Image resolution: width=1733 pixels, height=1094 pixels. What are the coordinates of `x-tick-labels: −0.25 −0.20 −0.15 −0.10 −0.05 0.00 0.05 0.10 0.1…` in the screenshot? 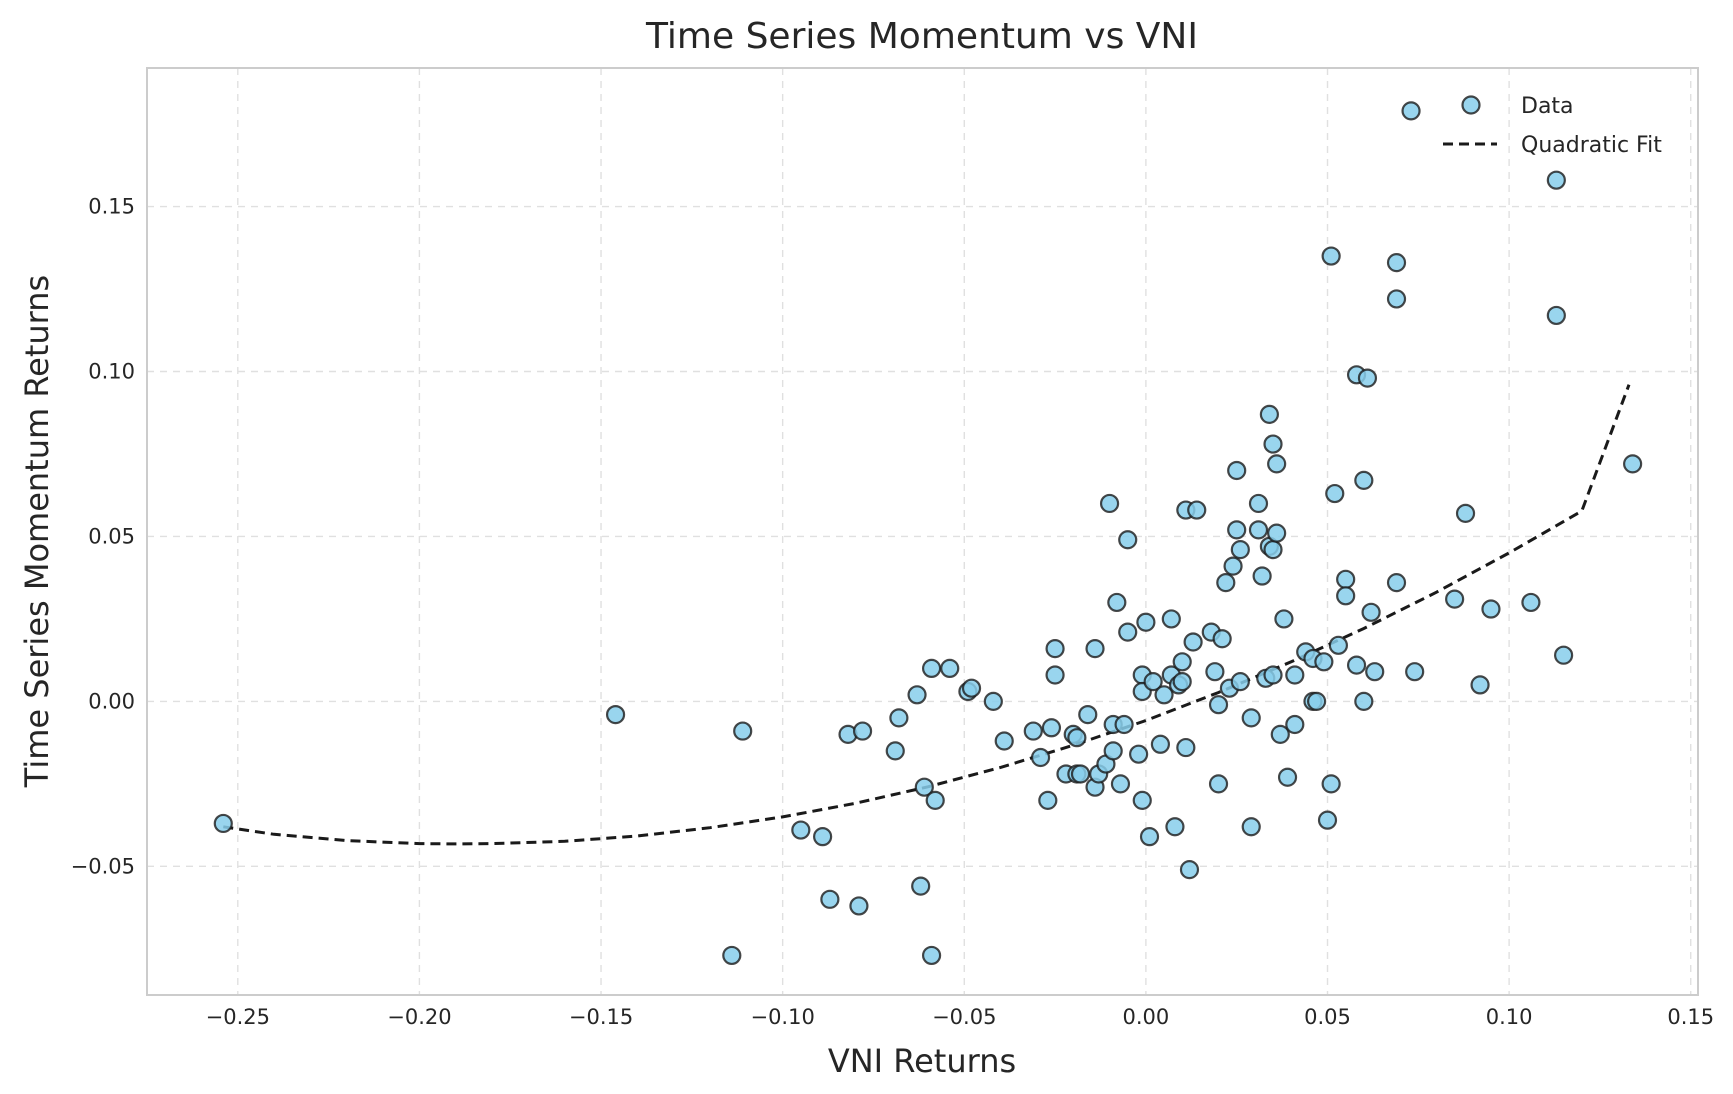 It's located at (960, 1017).